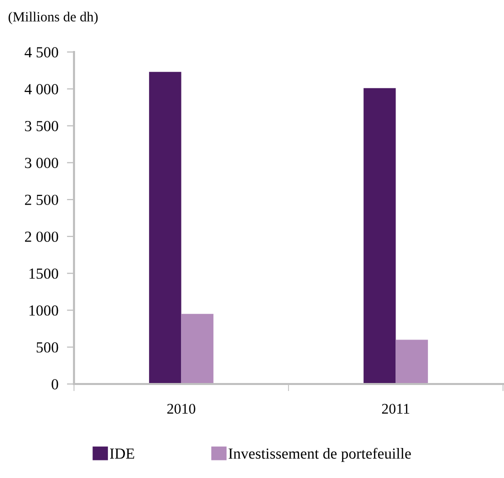 The width and height of the screenshot is (504, 478). What do you see at coordinates (53, 18) in the screenshot?
I see `y-axis-title: (Millions de dh)` at bounding box center [53, 18].